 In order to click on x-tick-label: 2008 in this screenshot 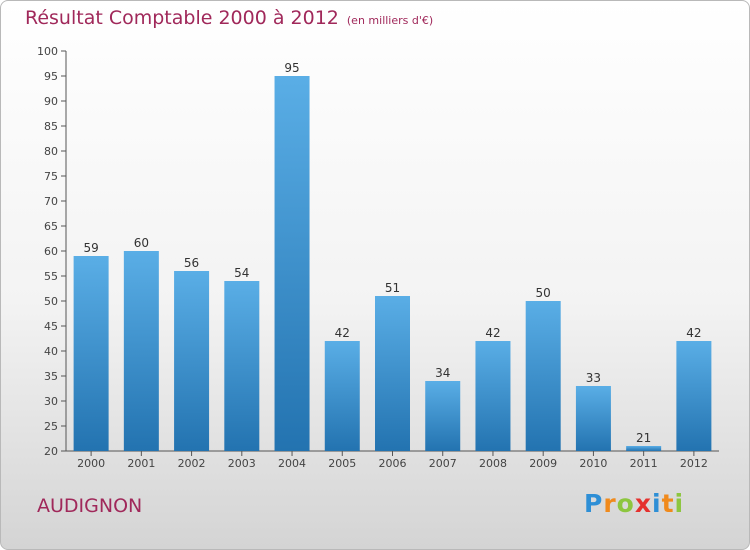, I will do `click(493, 463)`.